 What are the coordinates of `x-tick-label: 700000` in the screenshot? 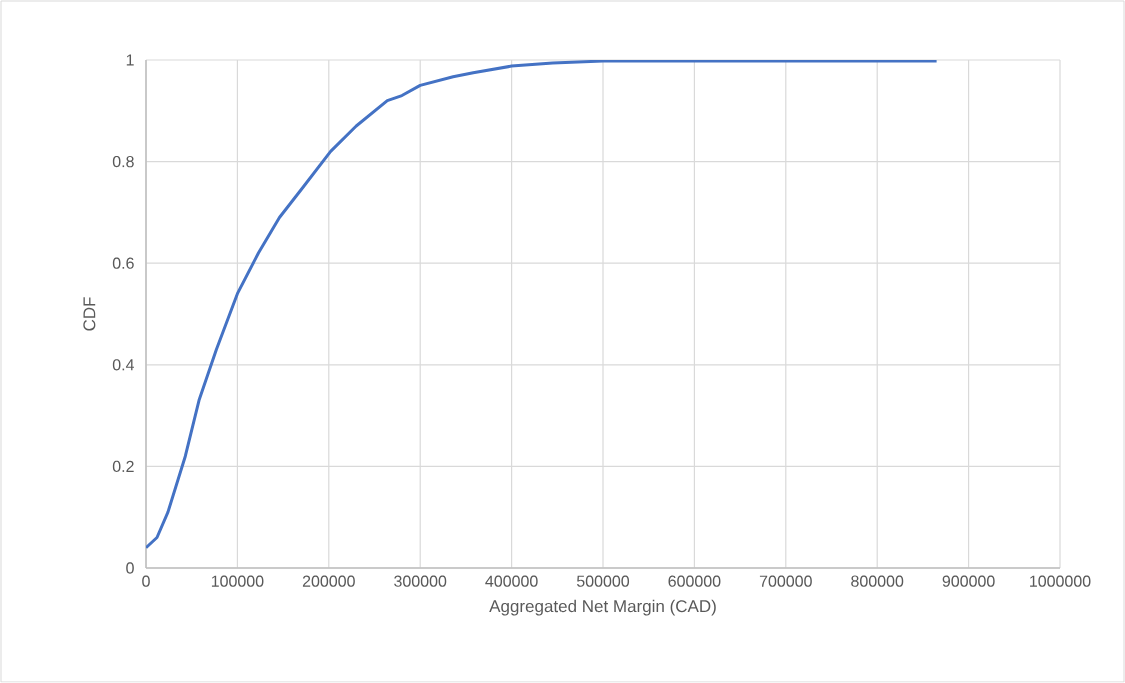 It's located at (785, 581).